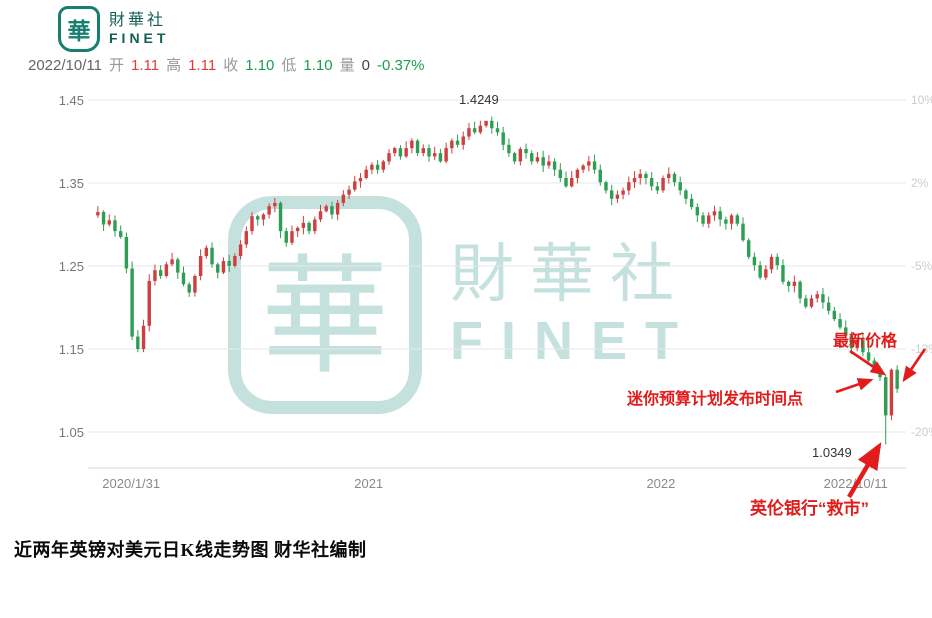  Describe the element at coordinates (347, 65) in the screenshot. I see `quote-field-label: 量` at that location.